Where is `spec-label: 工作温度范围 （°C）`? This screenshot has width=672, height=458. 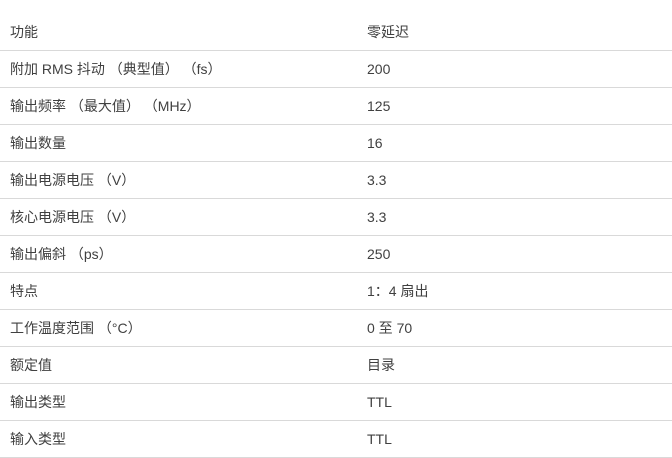 spec-label: 工作温度范围 （°C） is located at coordinates (76, 328).